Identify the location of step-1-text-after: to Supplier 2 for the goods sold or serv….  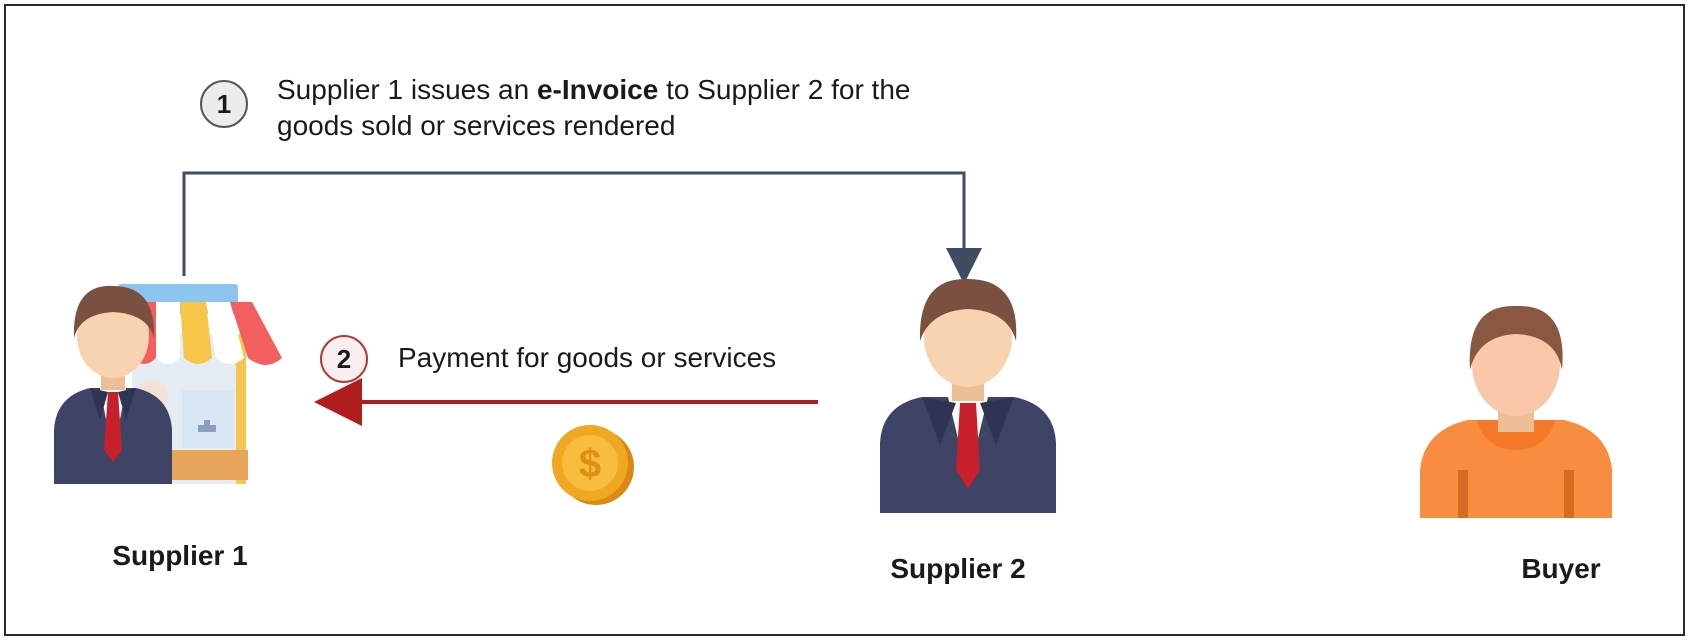
(594, 107).